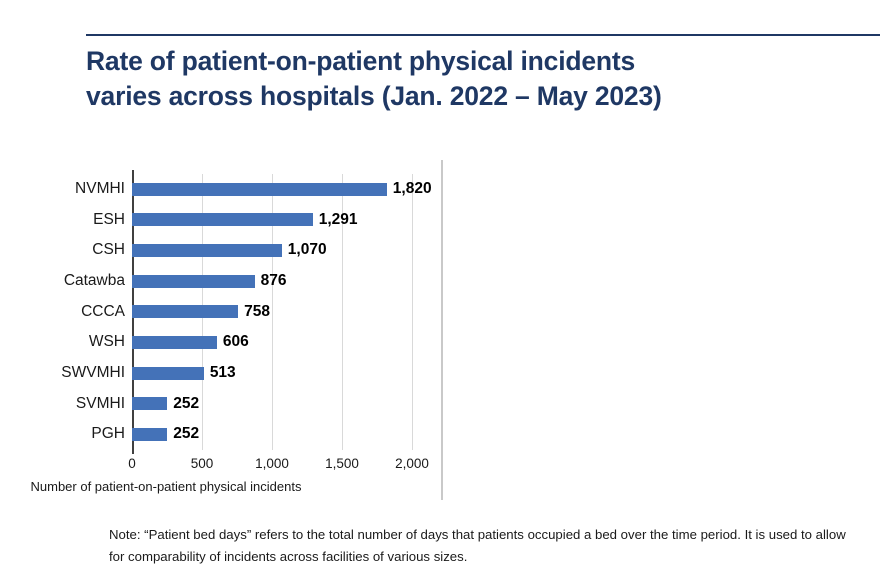  Describe the element at coordinates (298, 281) in the screenshot. I see `bar-row: Catawba 876` at that location.